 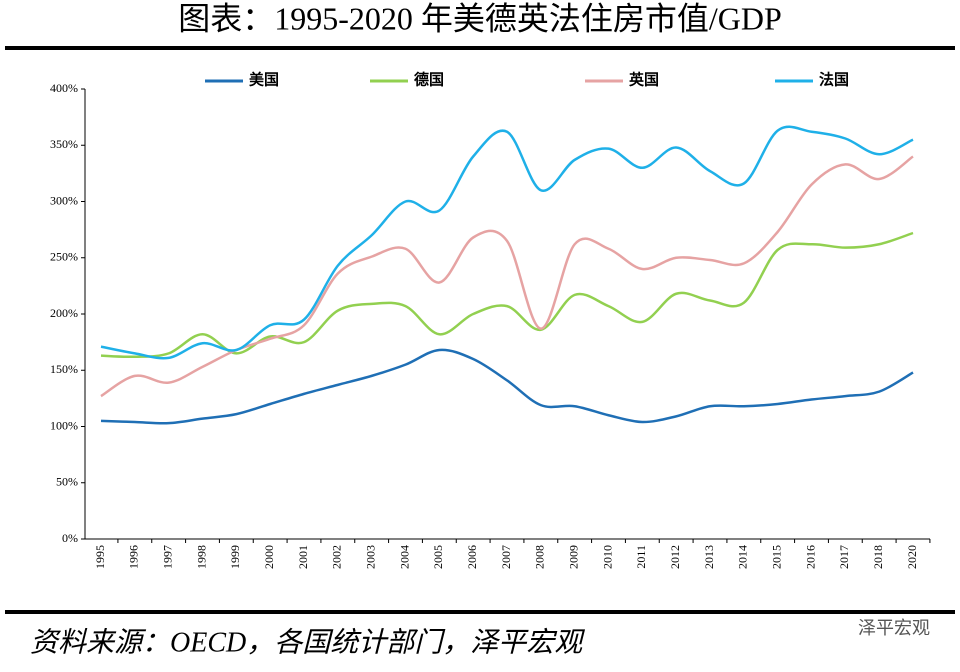 I want to click on x-tick-label: 1997, so click(x=167, y=557).